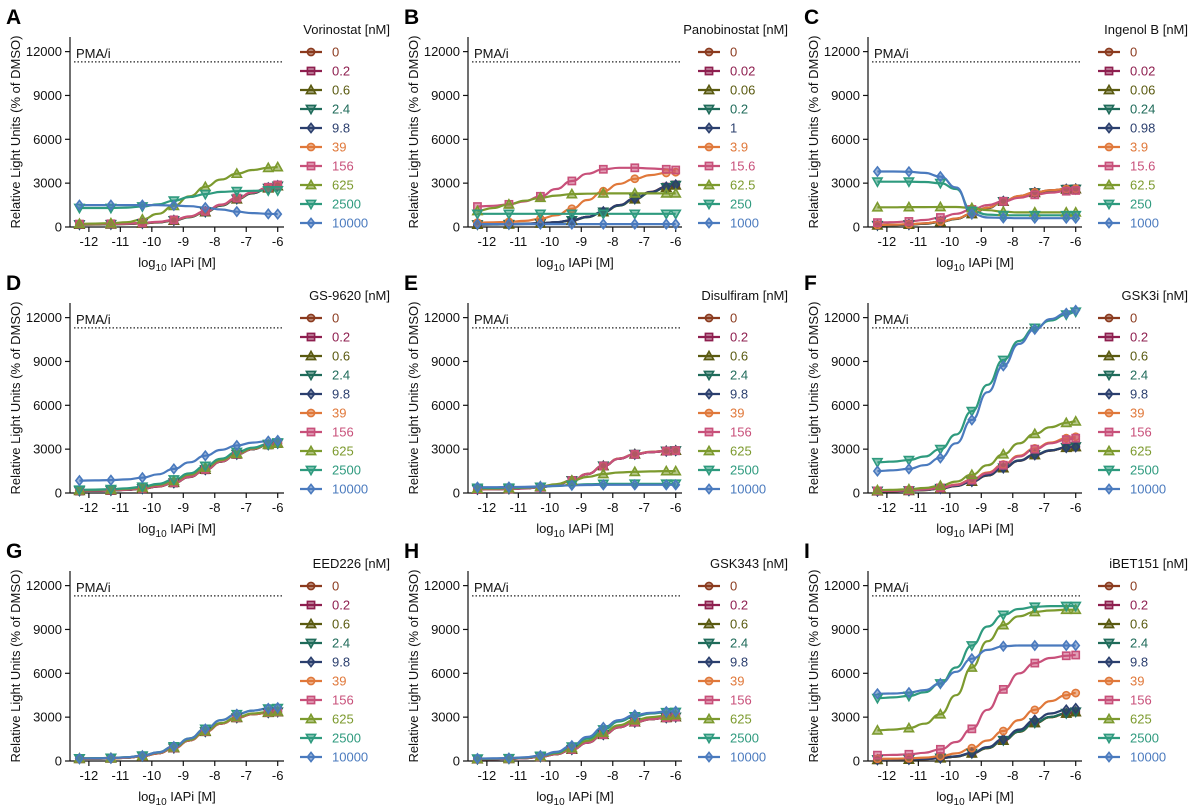  I want to click on legend-label: 9.8, so click(341, 662).